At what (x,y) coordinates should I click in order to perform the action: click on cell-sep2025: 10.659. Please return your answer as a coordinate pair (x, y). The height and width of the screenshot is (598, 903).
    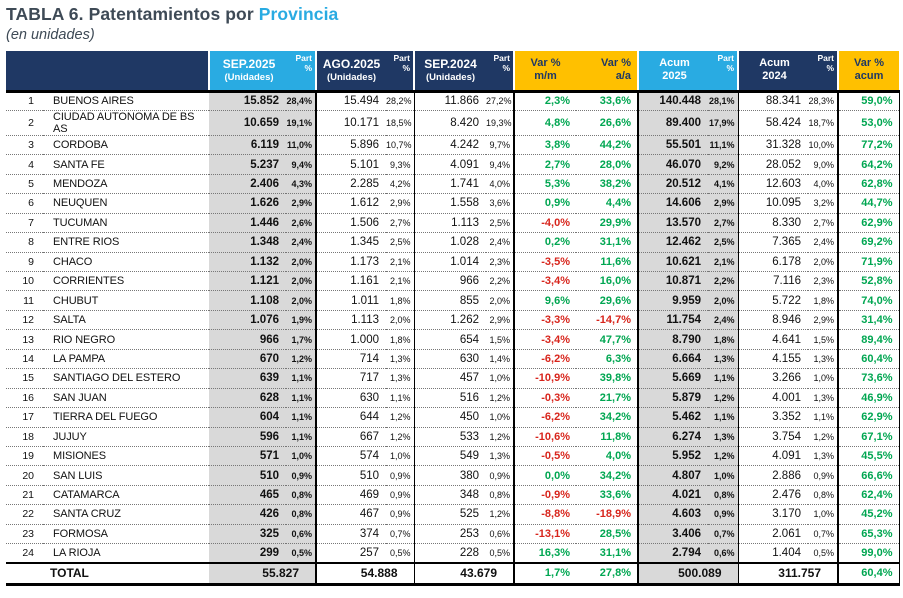
    Looking at the image, I should click on (247, 123).